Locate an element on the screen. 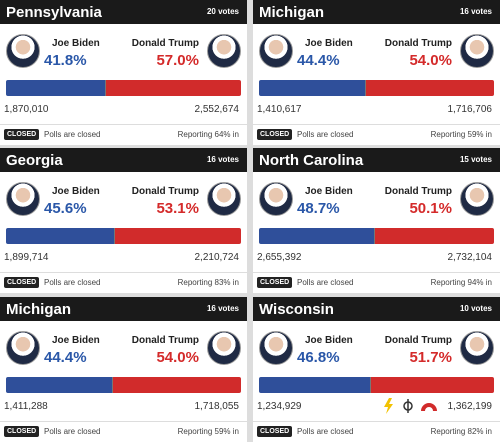 Image resolution: width=500 pixels, height=442 pixels. reporting: Reporting 83% in is located at coordinates (208, 282).